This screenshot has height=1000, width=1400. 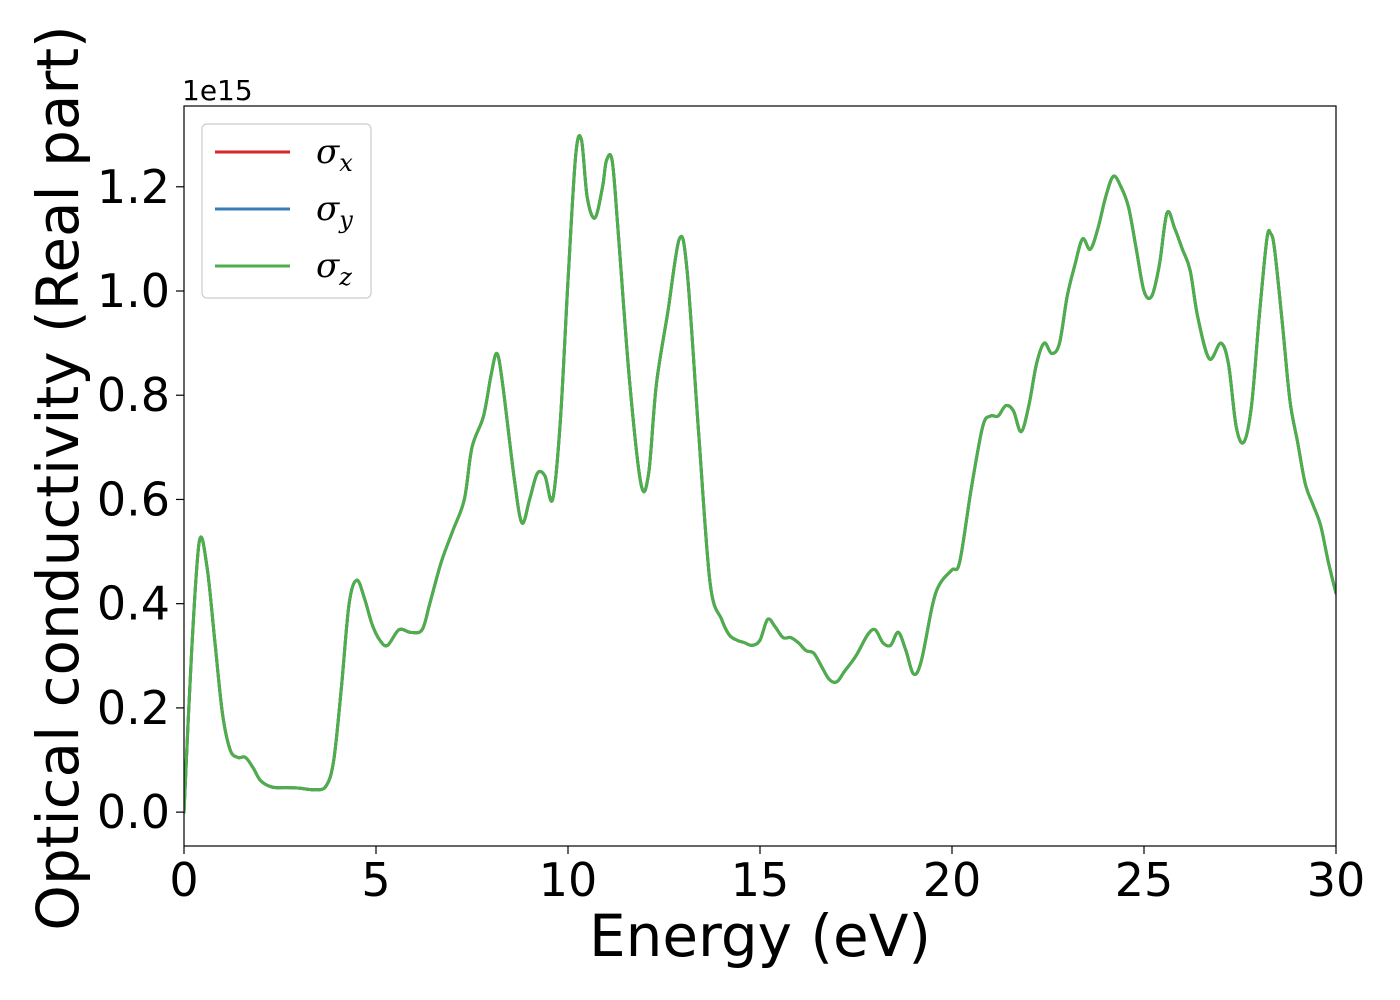 I want to click on x-tick-label: 0, so click(x=183, y=880).